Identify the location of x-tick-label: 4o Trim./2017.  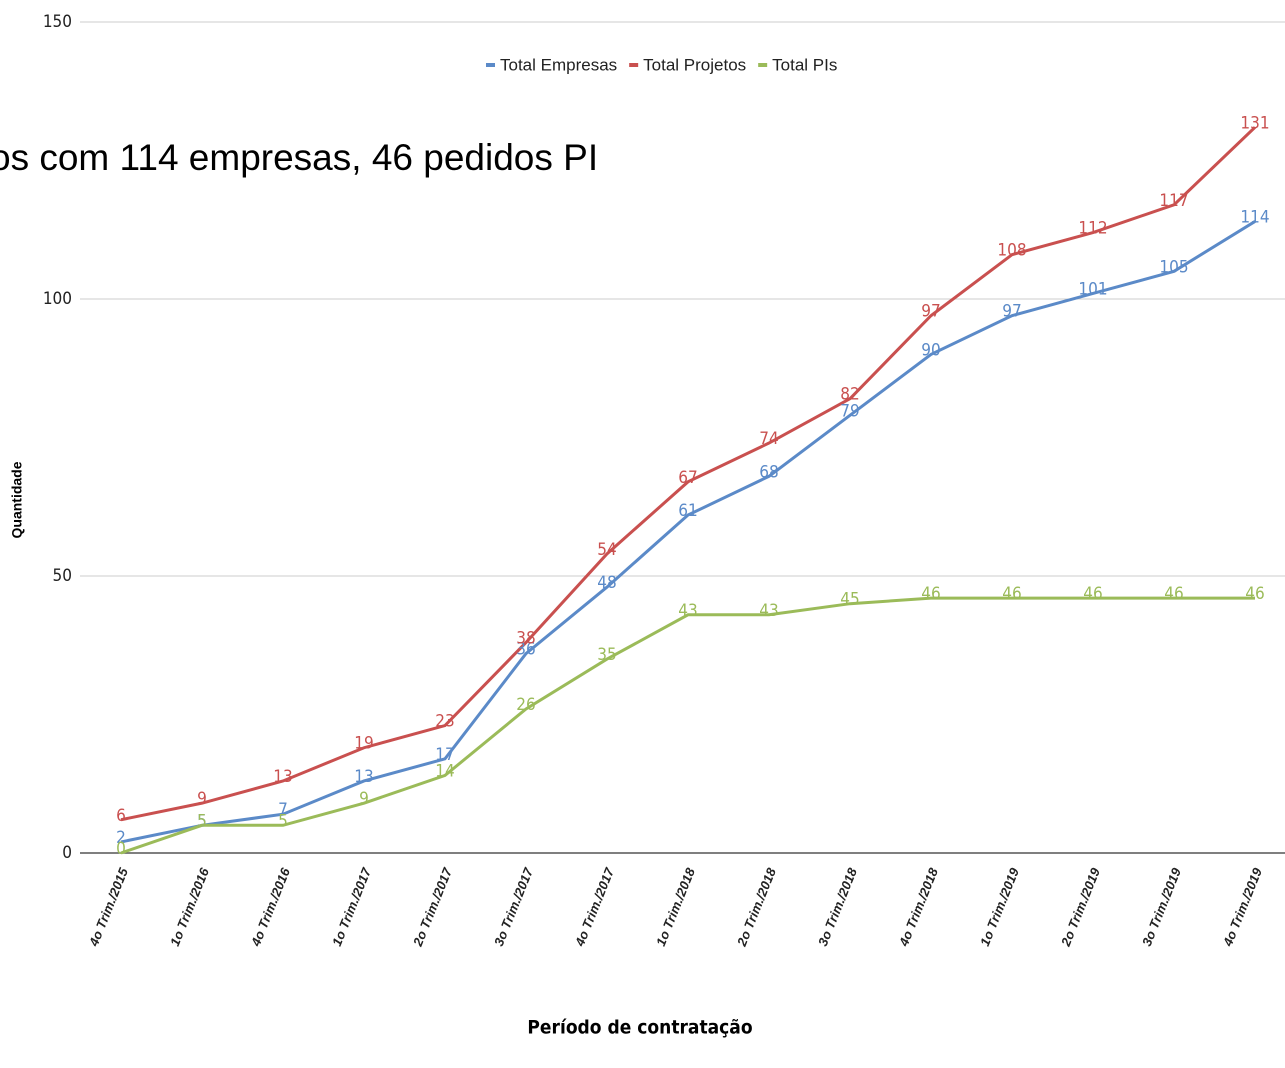
(595, 907).